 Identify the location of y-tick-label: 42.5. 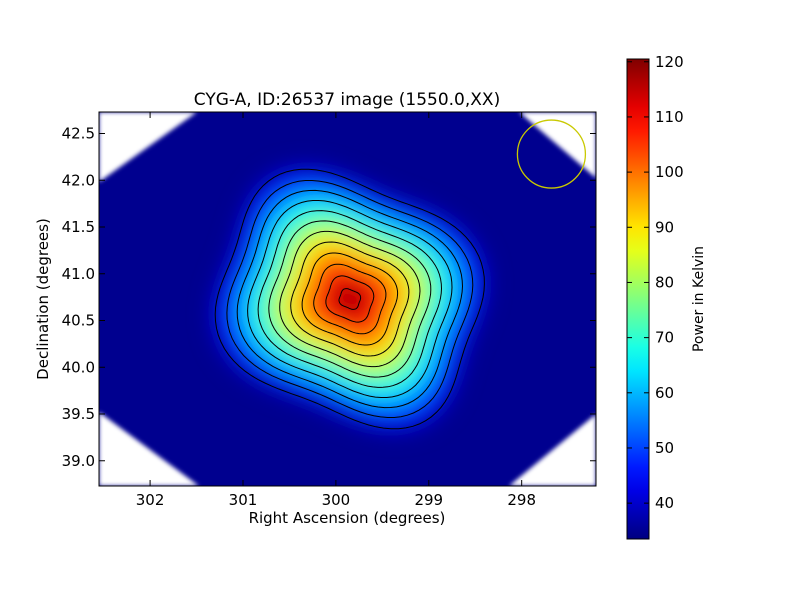
(78, 134).